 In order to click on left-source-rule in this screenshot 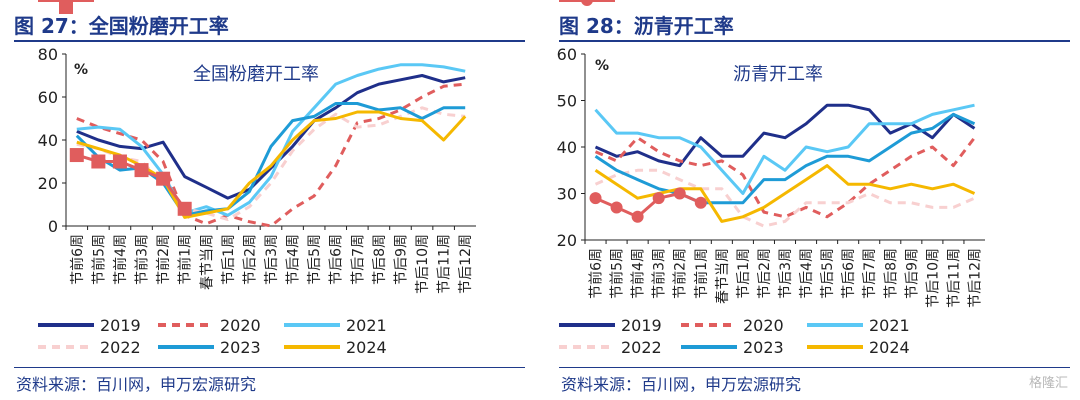, I will do `click(269, 367)`.